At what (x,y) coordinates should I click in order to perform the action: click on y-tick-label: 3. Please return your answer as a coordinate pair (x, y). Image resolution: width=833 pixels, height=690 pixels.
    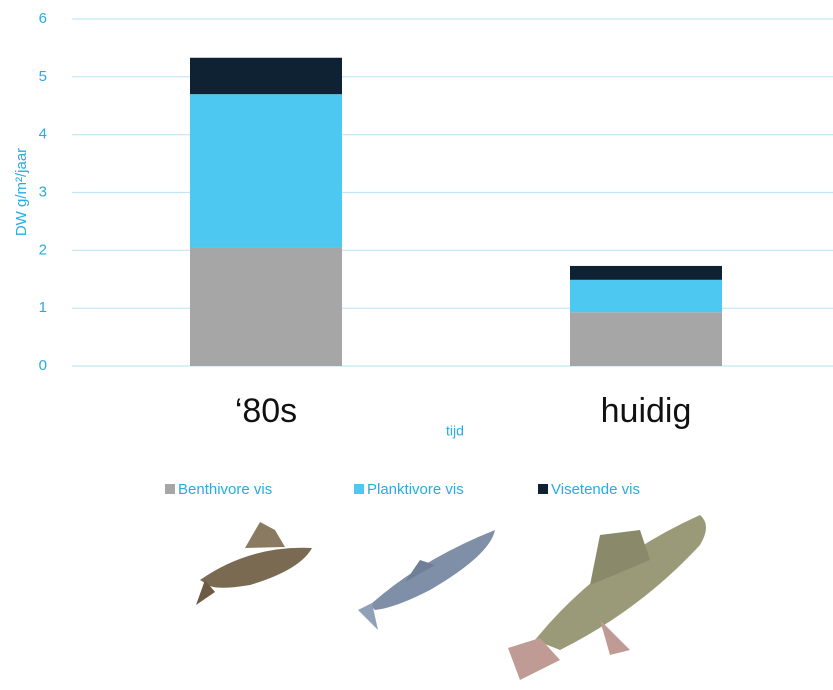
    Looking at the image, I should click on (43, 191).